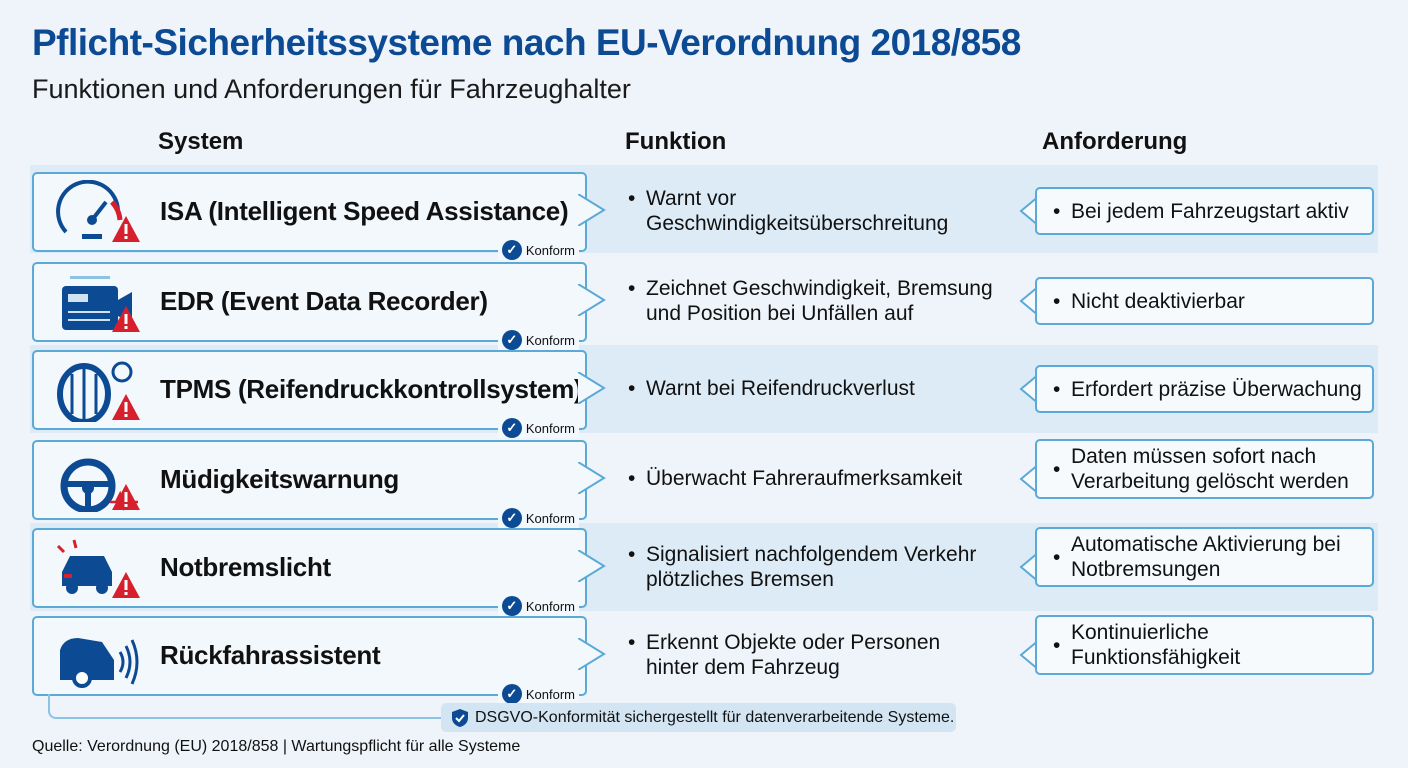  Describe the element at coordinates (811, 554) in the screenshot. I see `function-line: Signalisiert nachfolgendem Verkehr` at that location.